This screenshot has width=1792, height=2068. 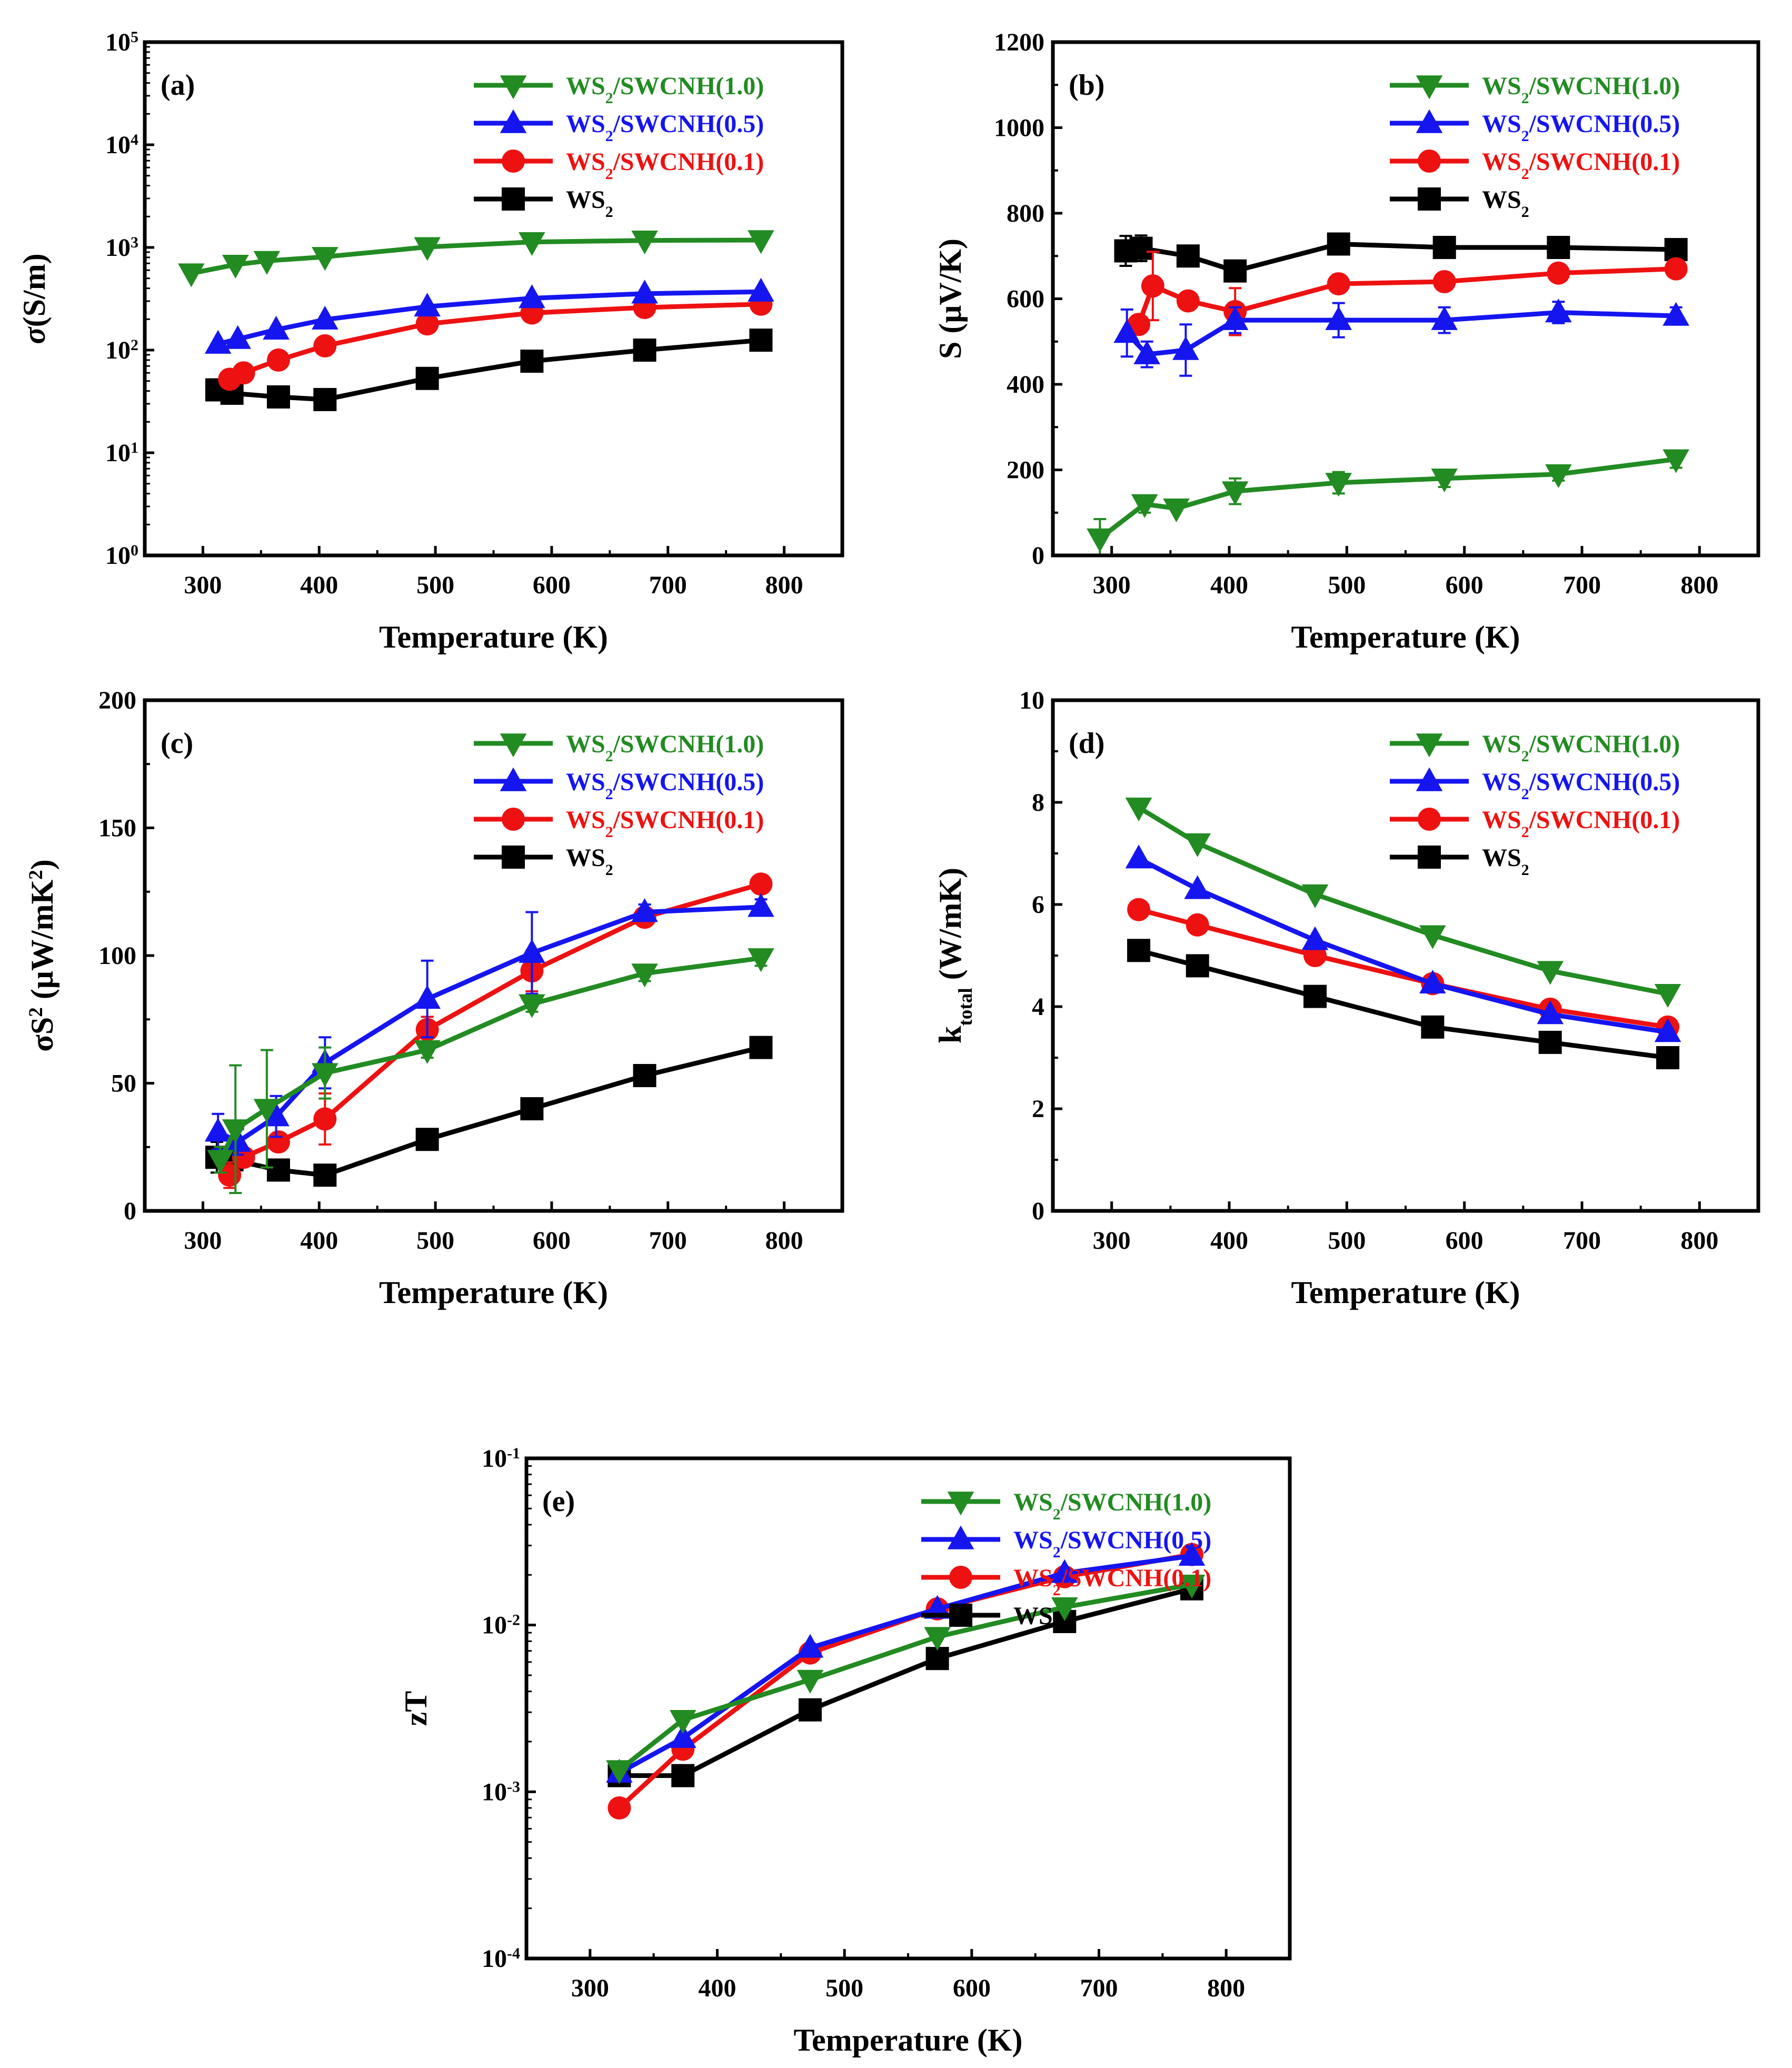 What do you see at coordinates (908, 2040) in the screenshot?
I see `x-axis-label: Temperature (K)` at bounding box center [908, 2040].